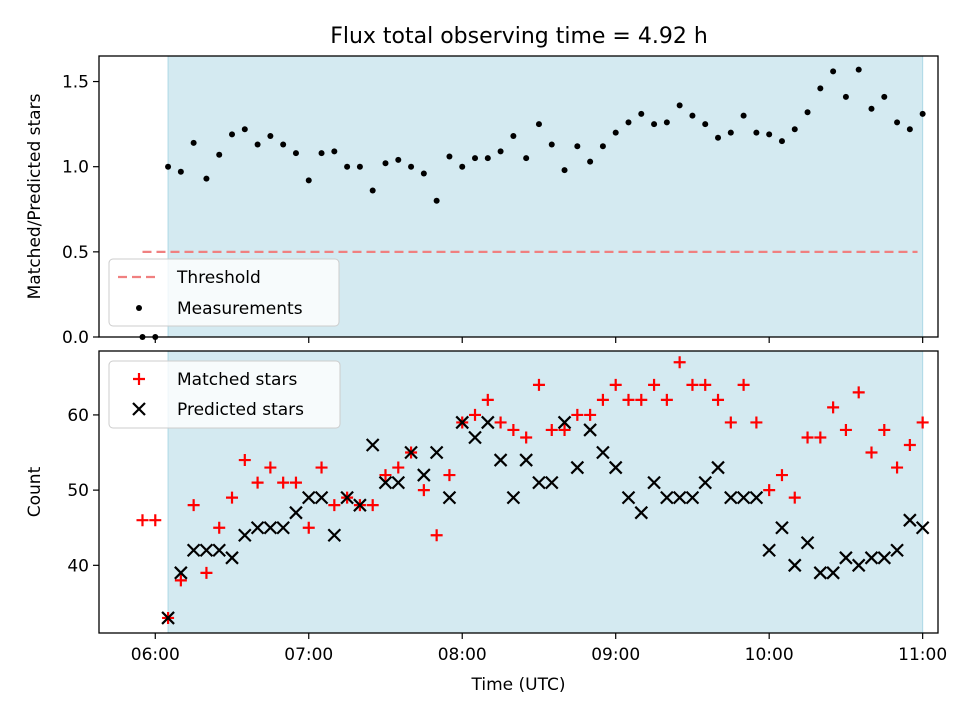  Describe the element at coordinates (75, 83) in the screenshot. I see `y-tick-label: 1.5` at that location.